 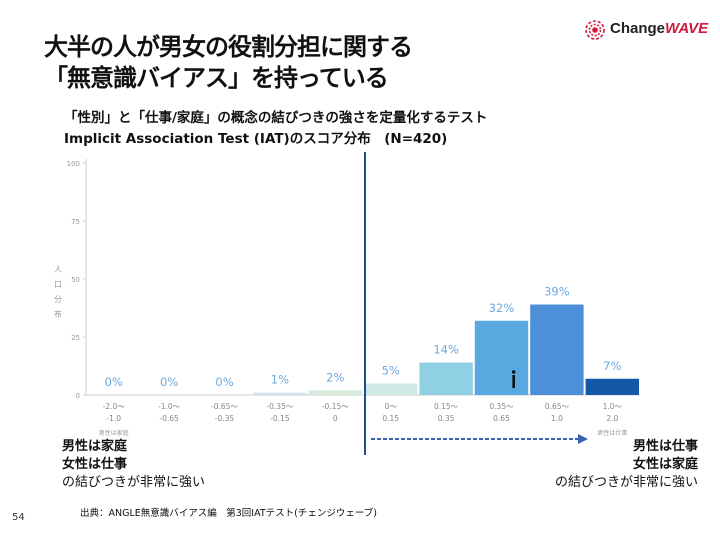 I want to click on x-tick-label: -1.0～, so click(x=169, y=406).